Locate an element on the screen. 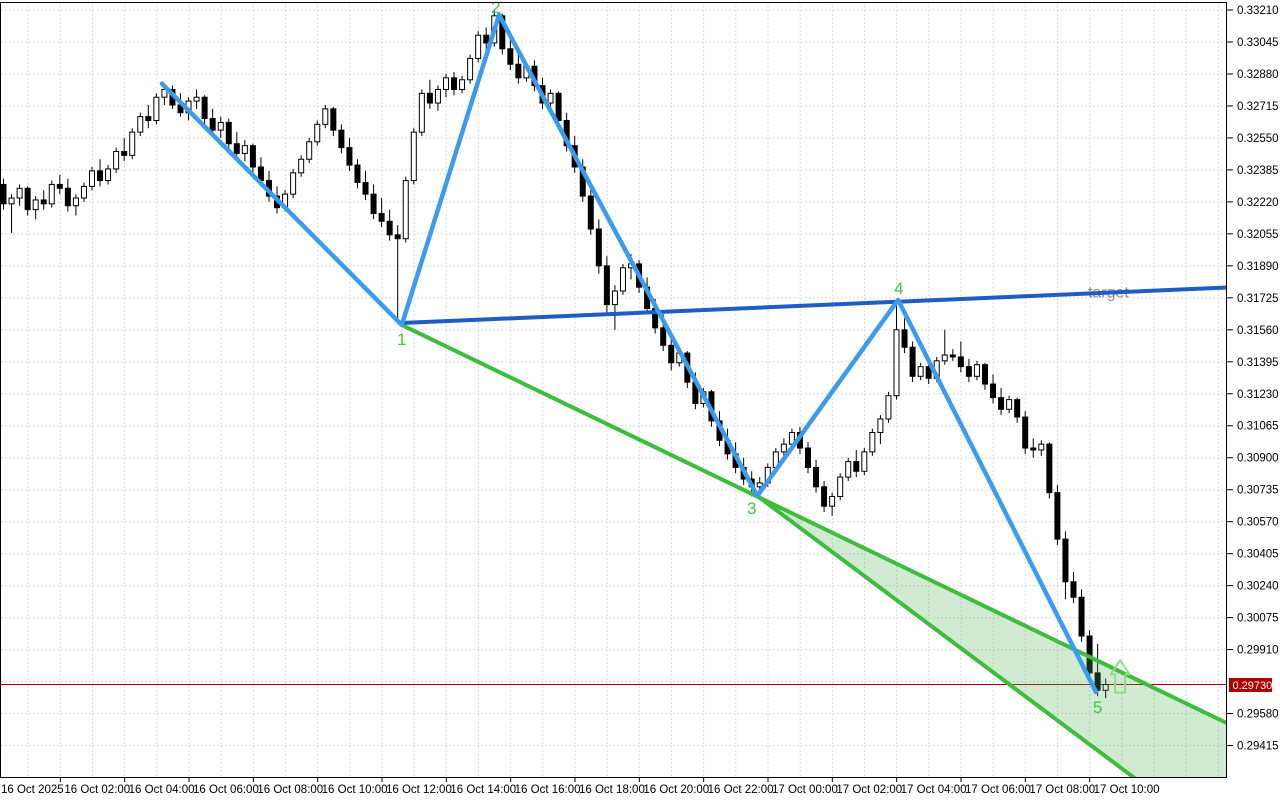  trendline-to-target is located at coordinates (813, 305).